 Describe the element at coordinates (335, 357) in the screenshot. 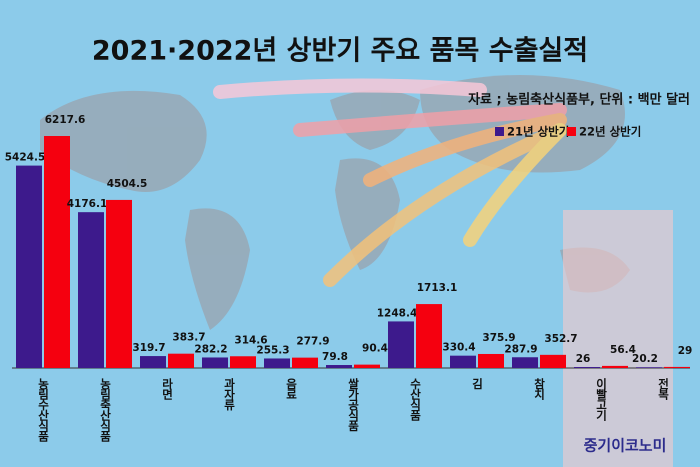

I see `value-label: 79.8` at that location.